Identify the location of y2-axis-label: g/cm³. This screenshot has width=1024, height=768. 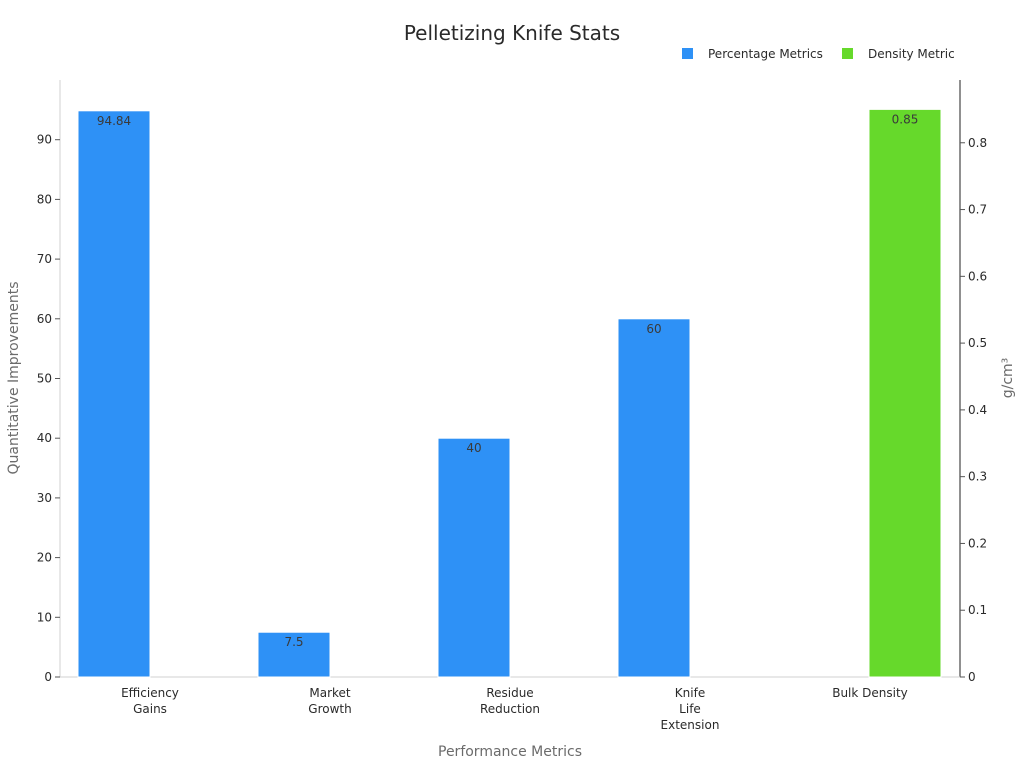
(1008, 378).